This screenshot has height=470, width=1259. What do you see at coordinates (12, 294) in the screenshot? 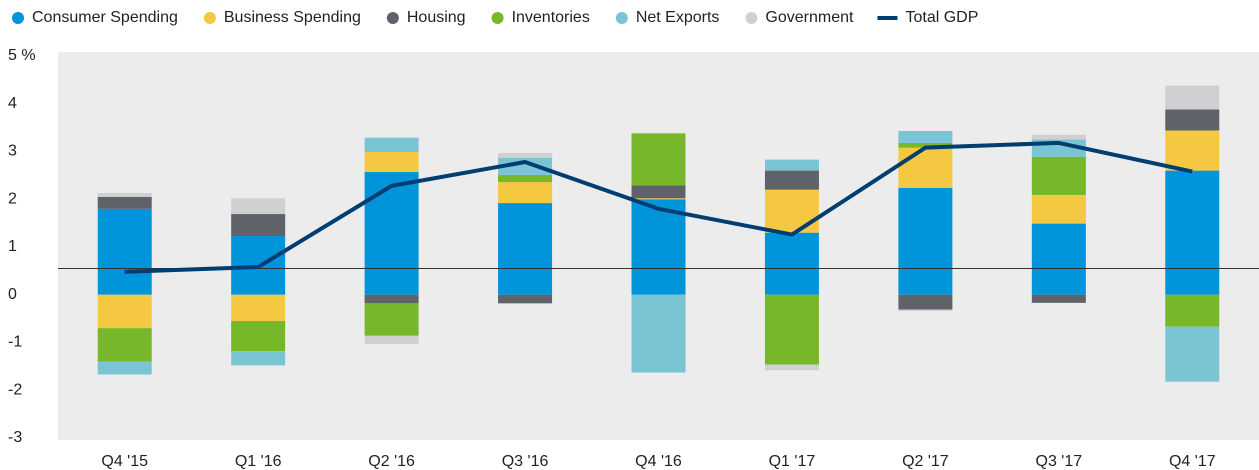
I see `y-tick-label: 0` at bounding box center [12, 294].